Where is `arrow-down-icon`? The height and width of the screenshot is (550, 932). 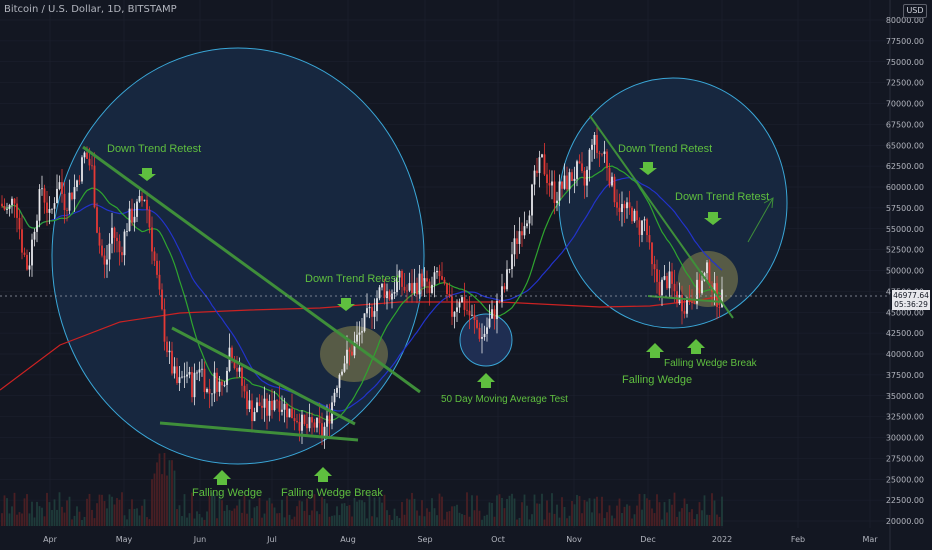 arrow-down-icon is located at coordinates (713, 218).